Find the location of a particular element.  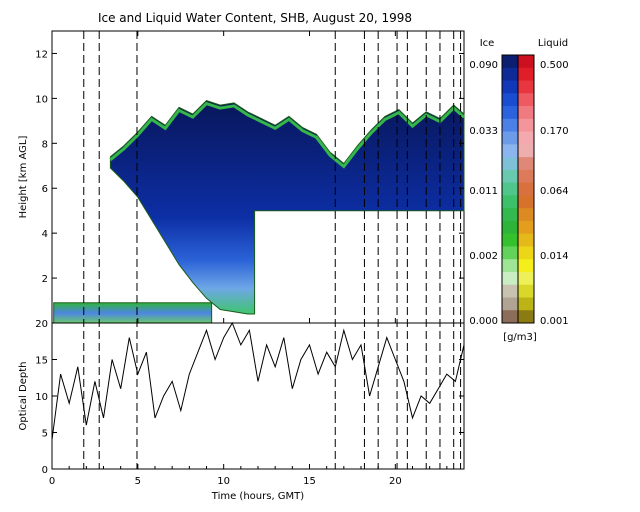

ice-cloud-edge is located at coordinates (287, 135).